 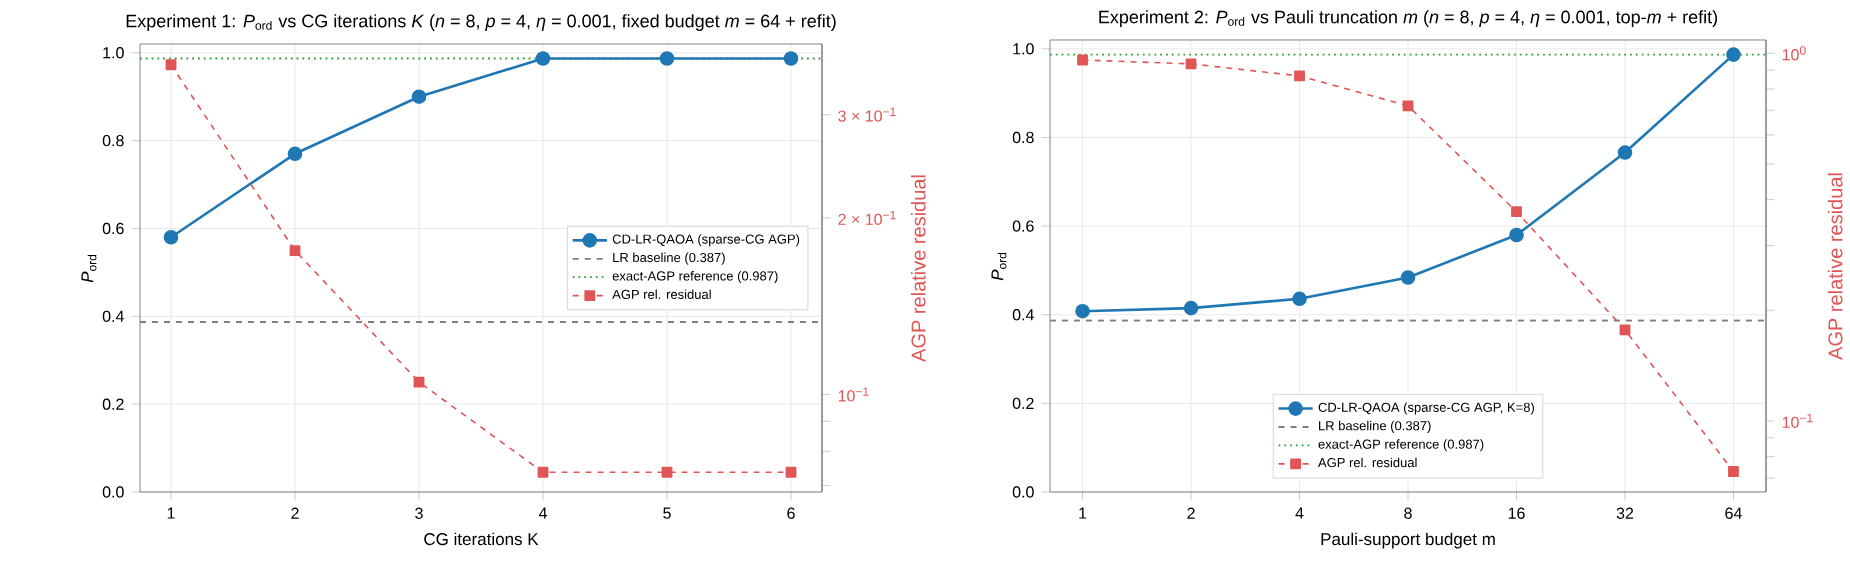 I want to click on x-tick-label: 16, so click(x=1516, y=513).